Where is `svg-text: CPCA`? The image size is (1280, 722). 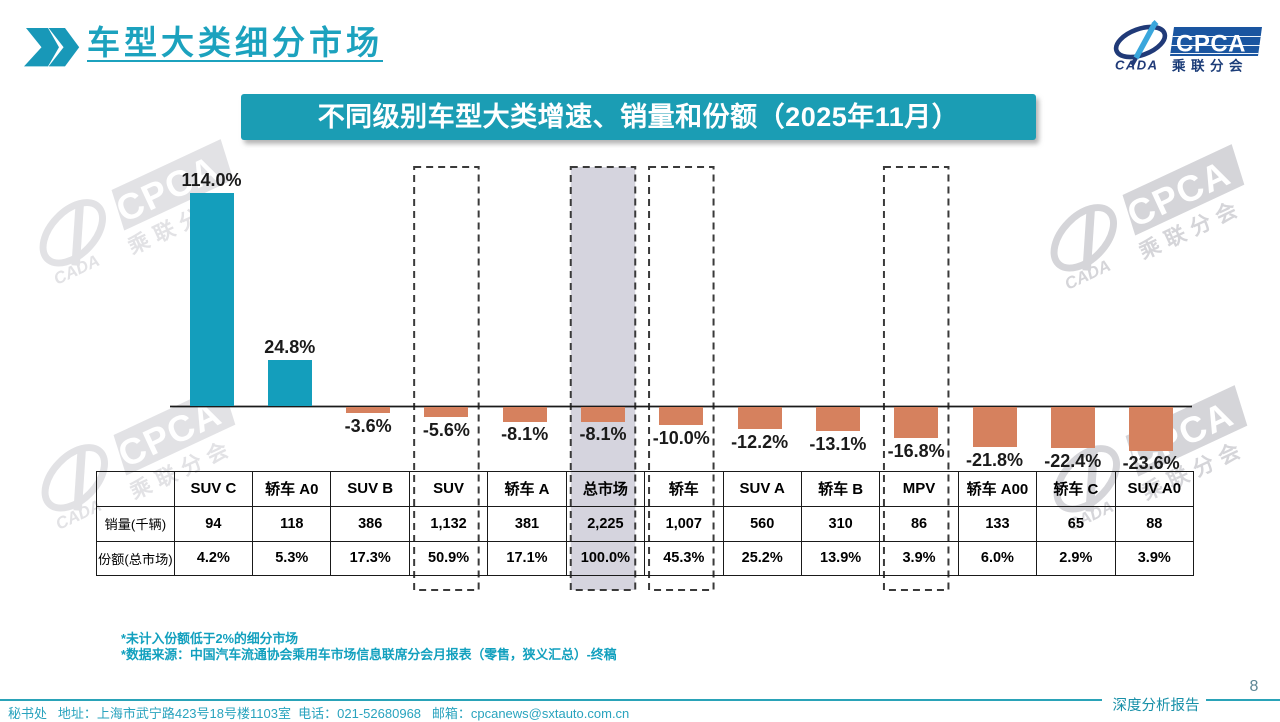
svg-text: CPCA is located at coordinates (1211, 44).